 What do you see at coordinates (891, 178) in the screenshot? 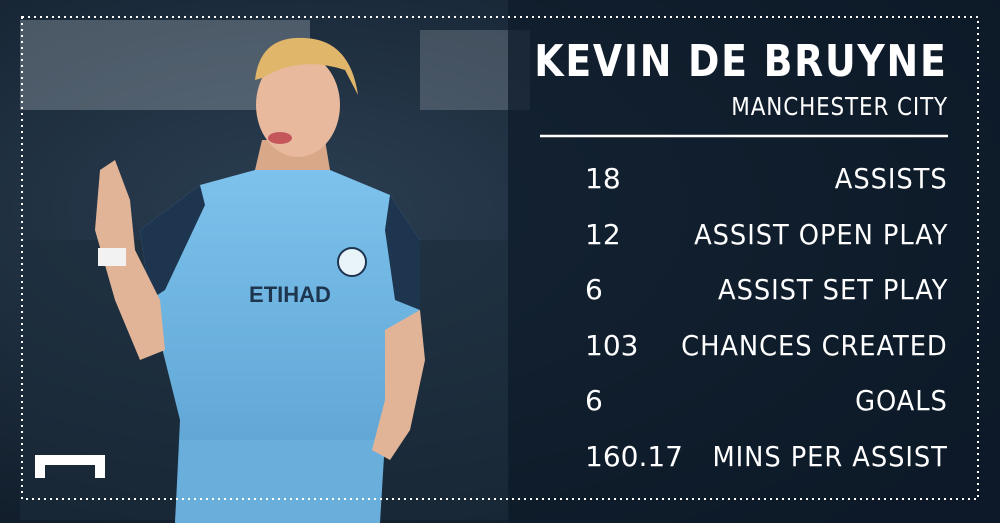
I see `stat-label: ASSISTS` at bounding box center [891, 178].